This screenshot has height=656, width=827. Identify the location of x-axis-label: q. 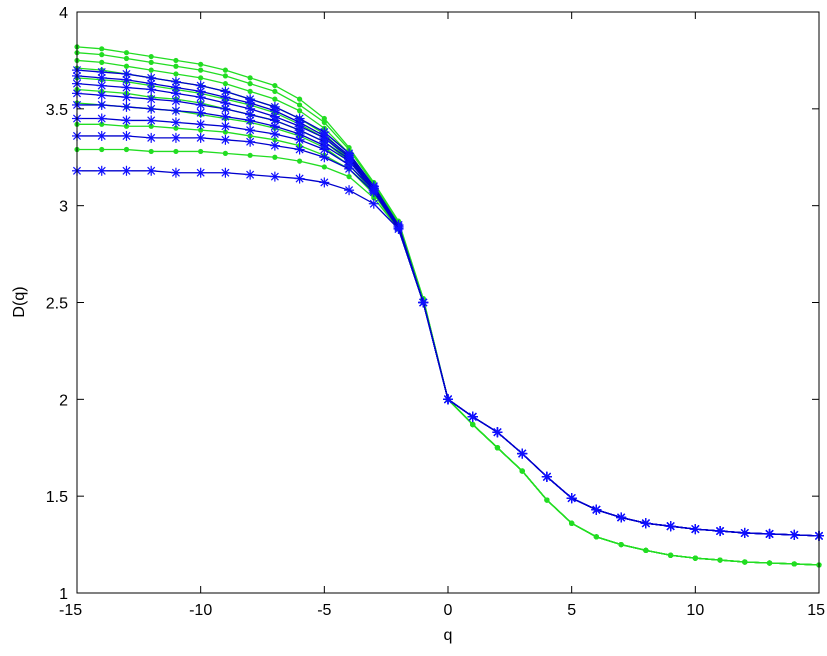
(448, 635).